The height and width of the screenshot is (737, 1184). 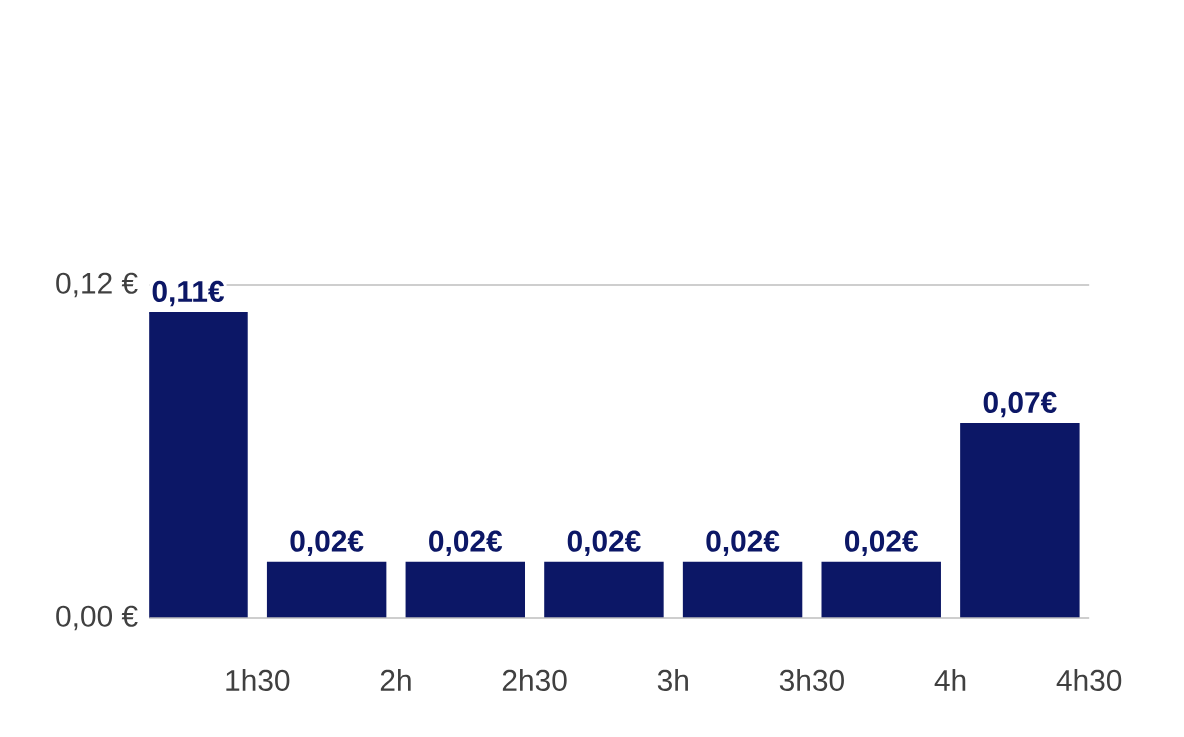 I want to click on x-tick-label: 4h30, so click(x=1089, y=680).